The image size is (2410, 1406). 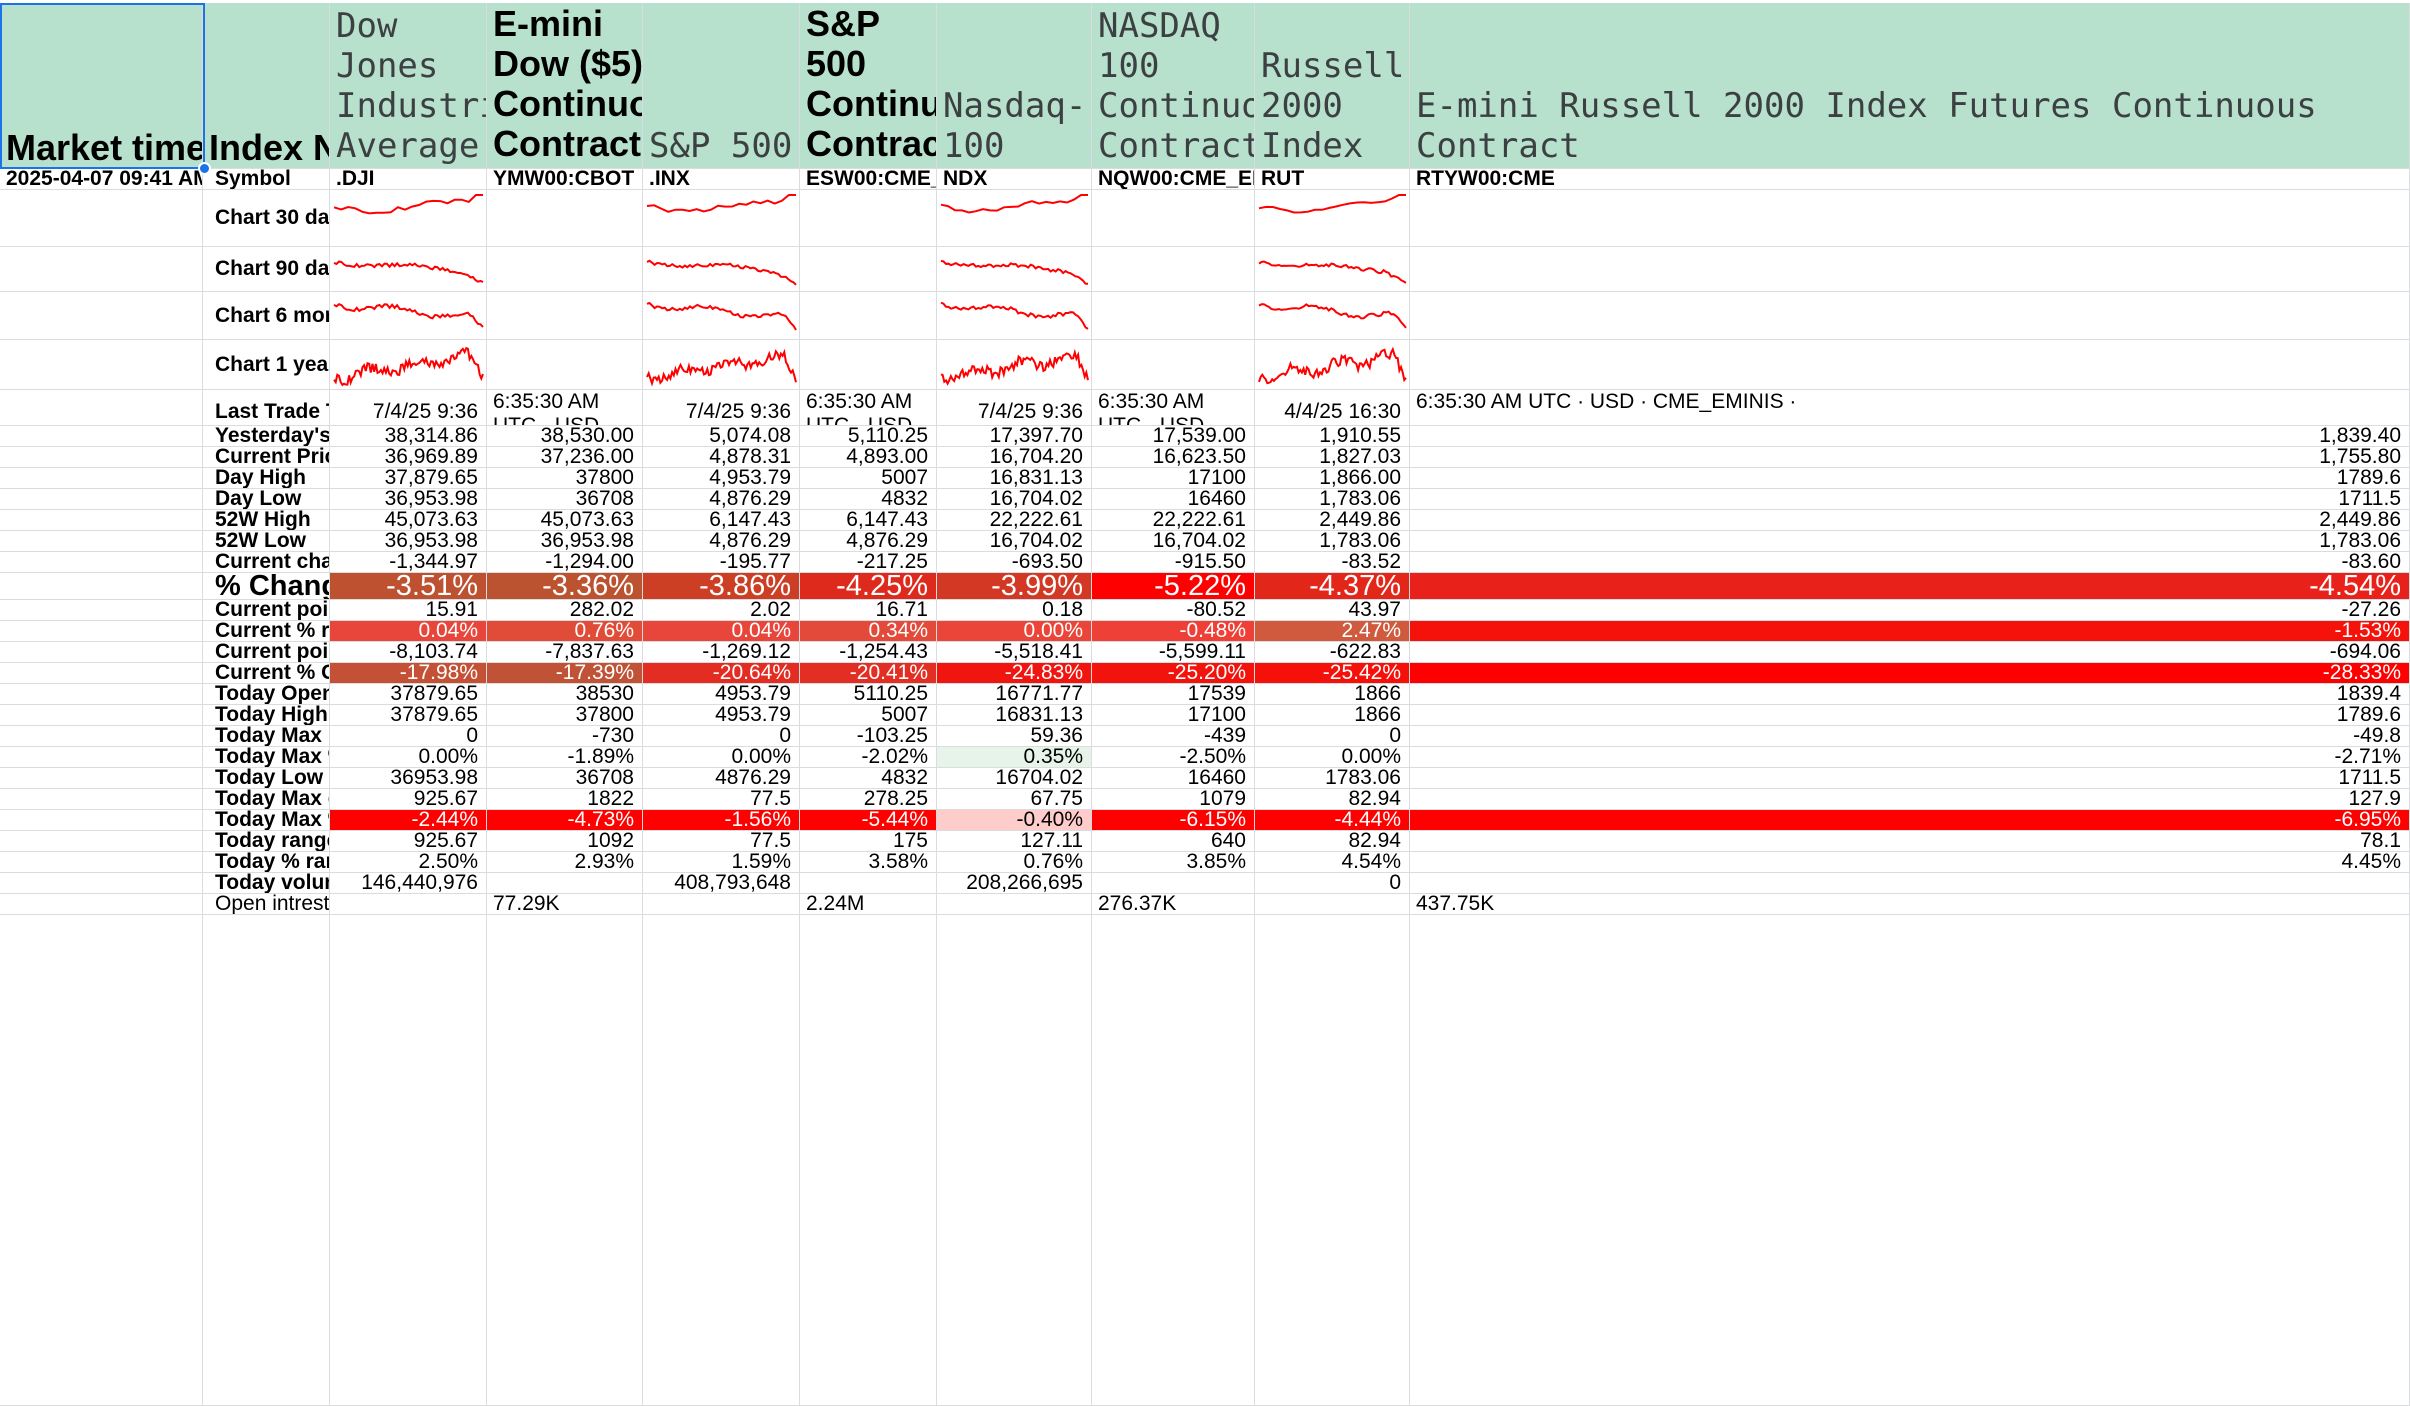 I want to click on fill-handle, so click(x=204, y=168).